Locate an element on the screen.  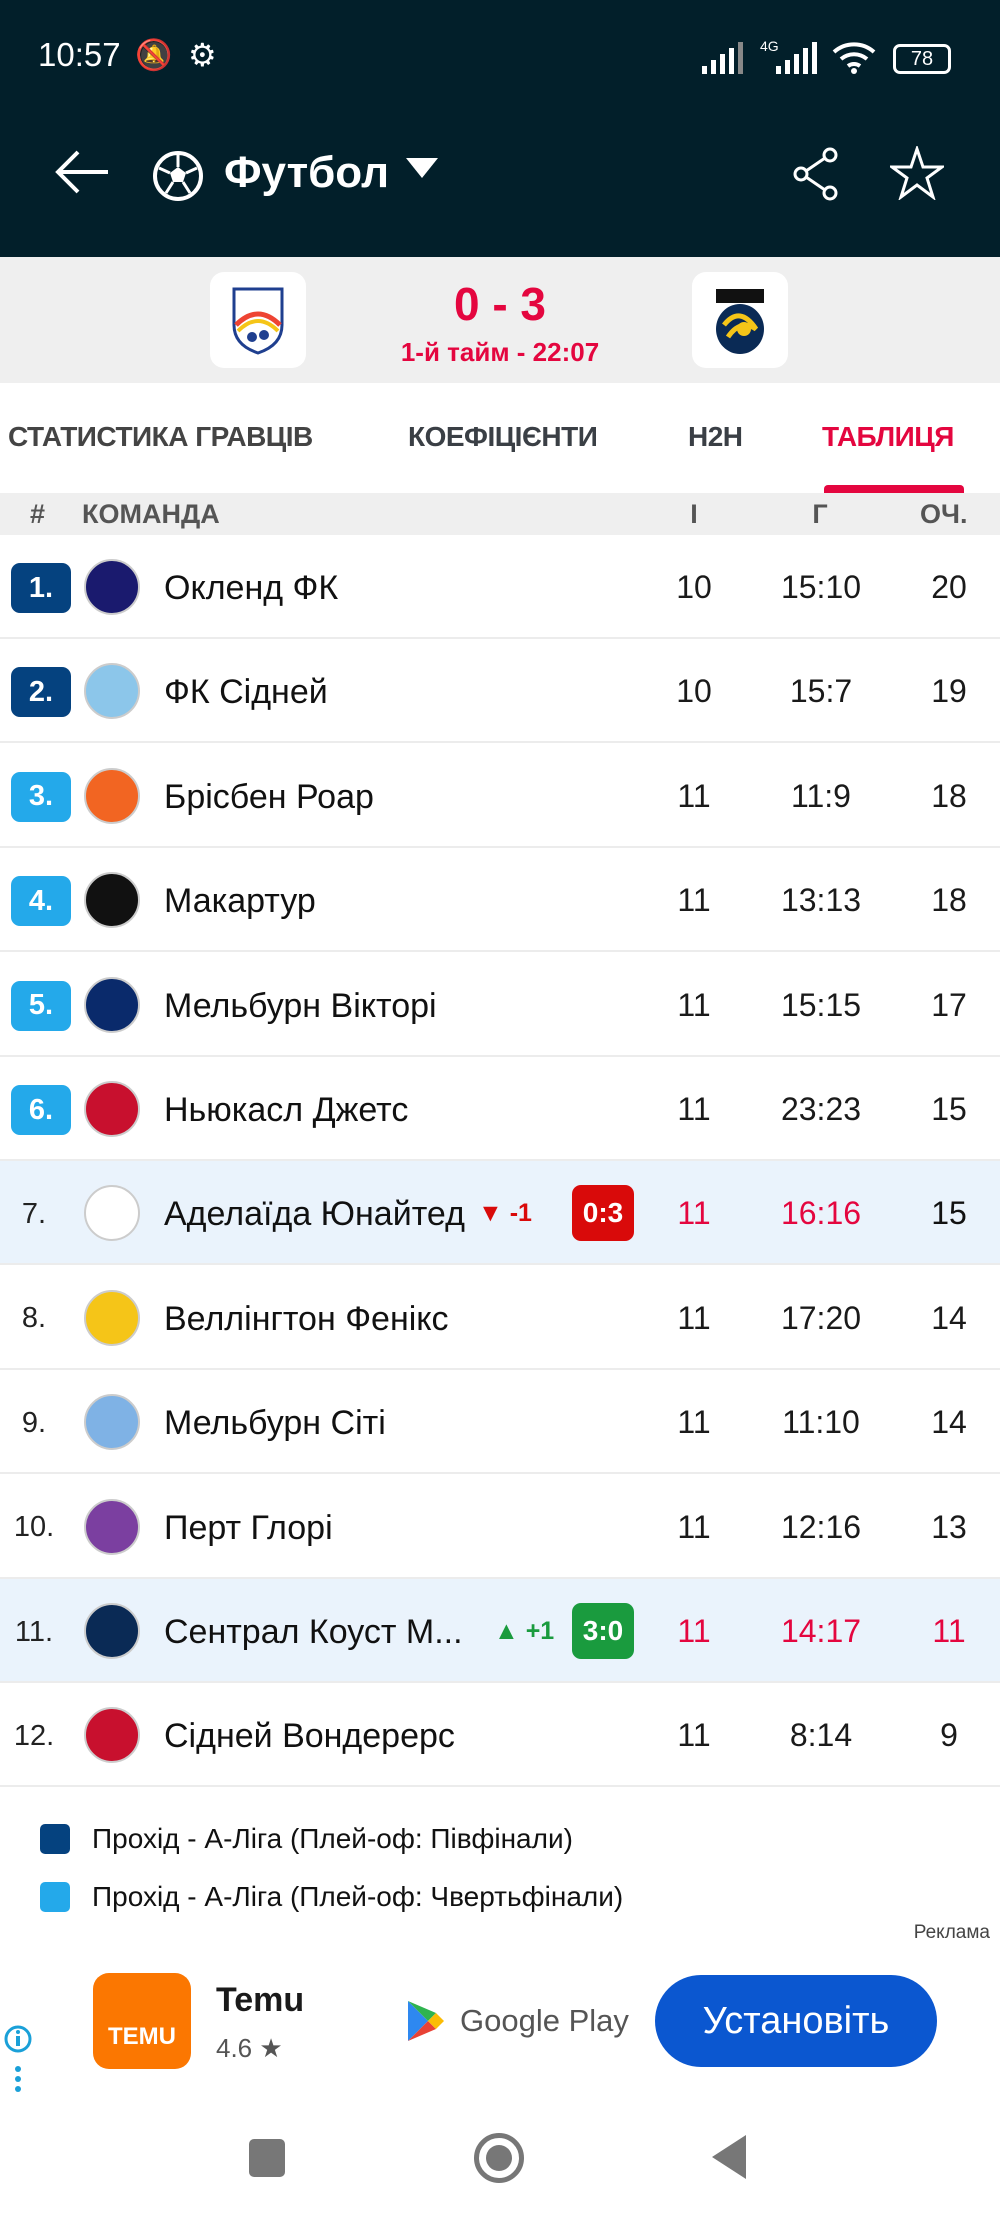
legend-item-quarterfinal: Прохід - А-Ліга (Плей-оф: Чвертьфінали) is located at coordinates (331, 1897).